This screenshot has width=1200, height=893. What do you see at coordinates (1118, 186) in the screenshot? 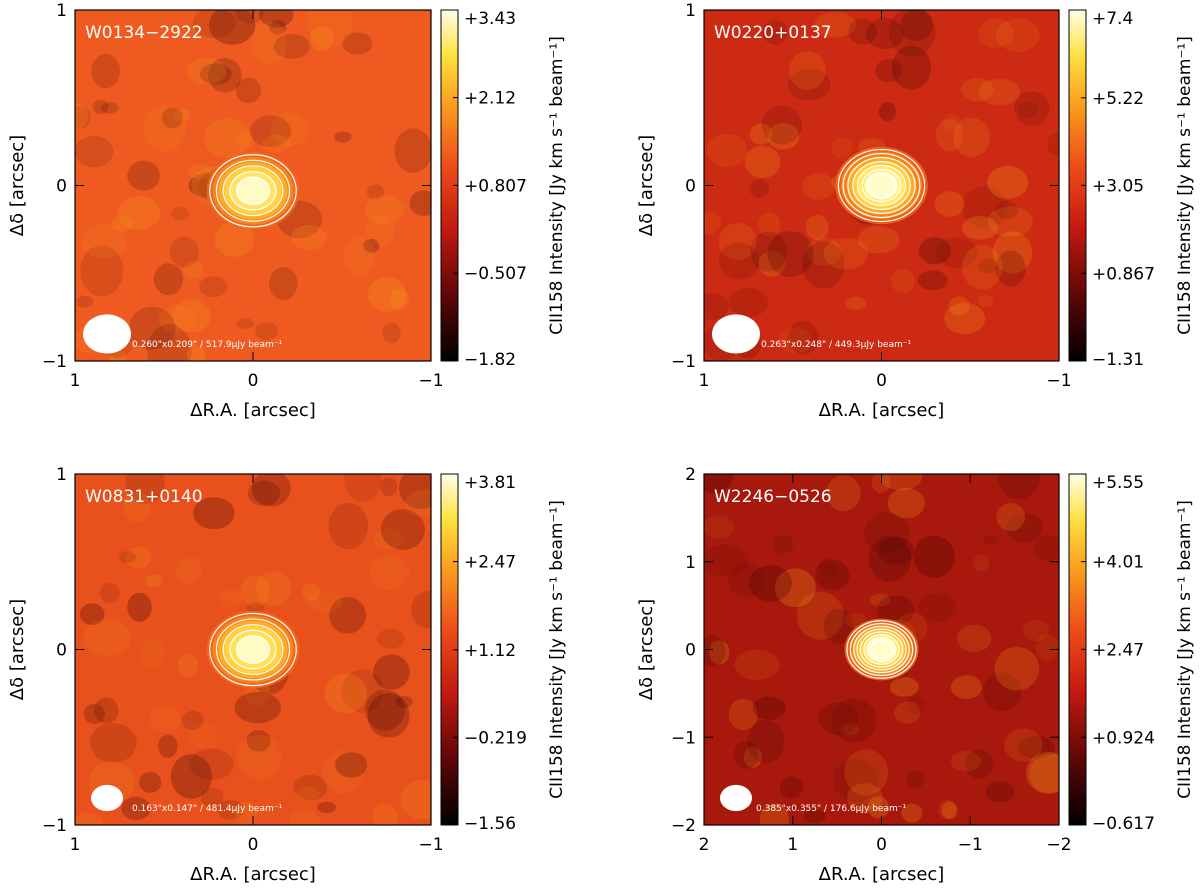
I see `colorbar-tick-label: +3.05` at bounding box center [1118, 186].